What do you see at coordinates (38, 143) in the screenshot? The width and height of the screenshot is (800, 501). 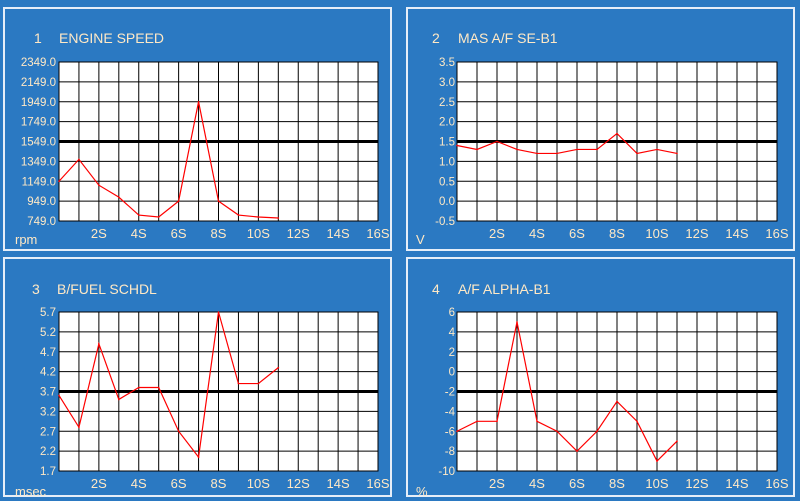 I see `y-tick-label: 1549.0` at bounding box center [38, 143].